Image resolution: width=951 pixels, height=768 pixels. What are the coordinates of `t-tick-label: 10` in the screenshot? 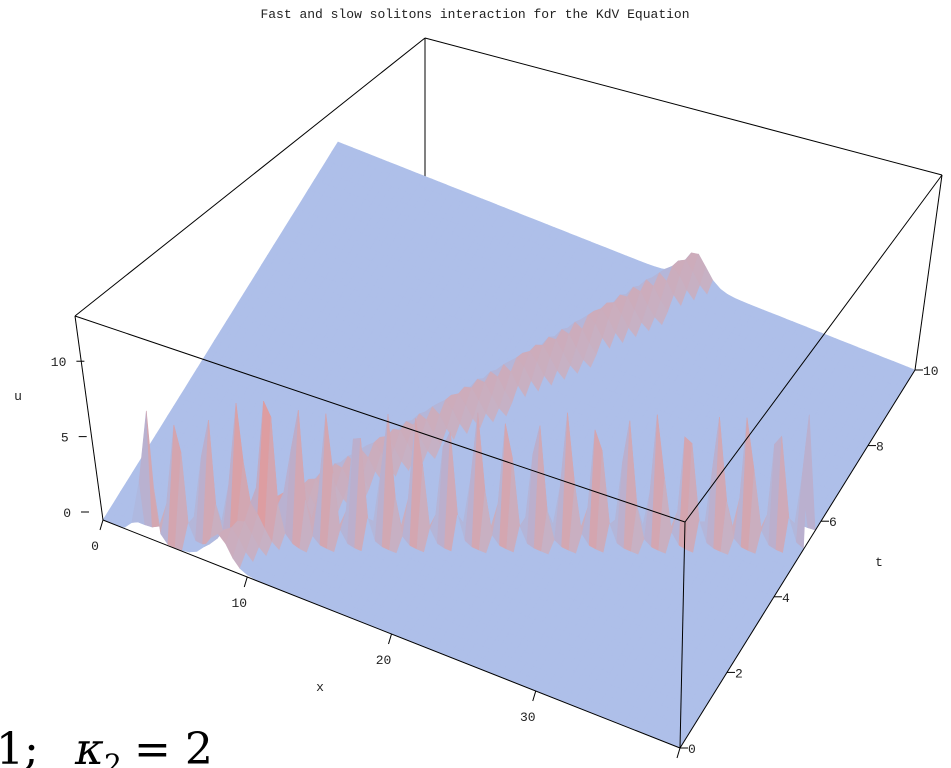 It's located at (931, 371).